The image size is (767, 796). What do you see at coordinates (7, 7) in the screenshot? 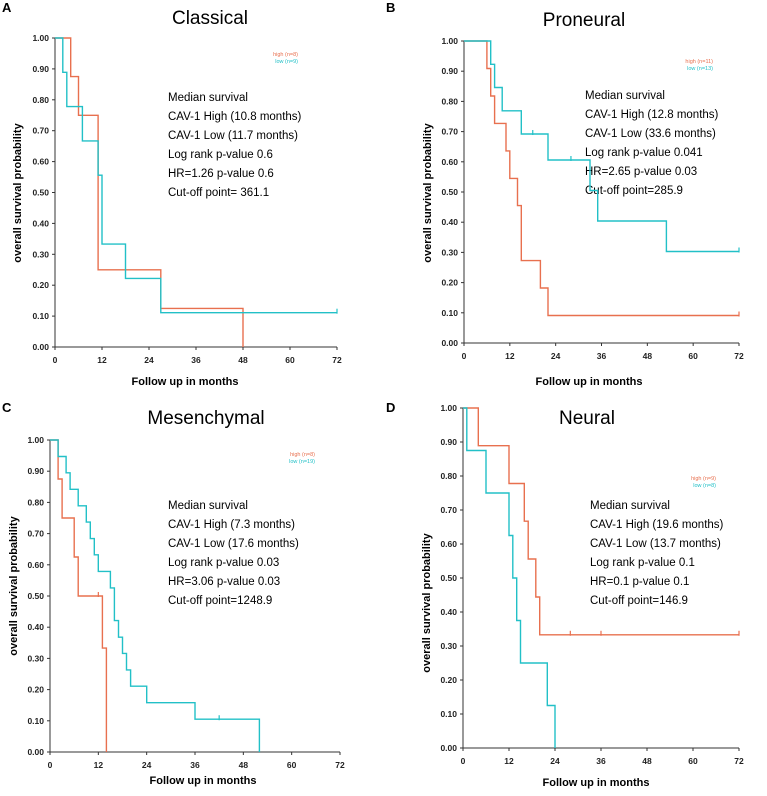
I see `panel-label: A` at bounding box center [7, 7].